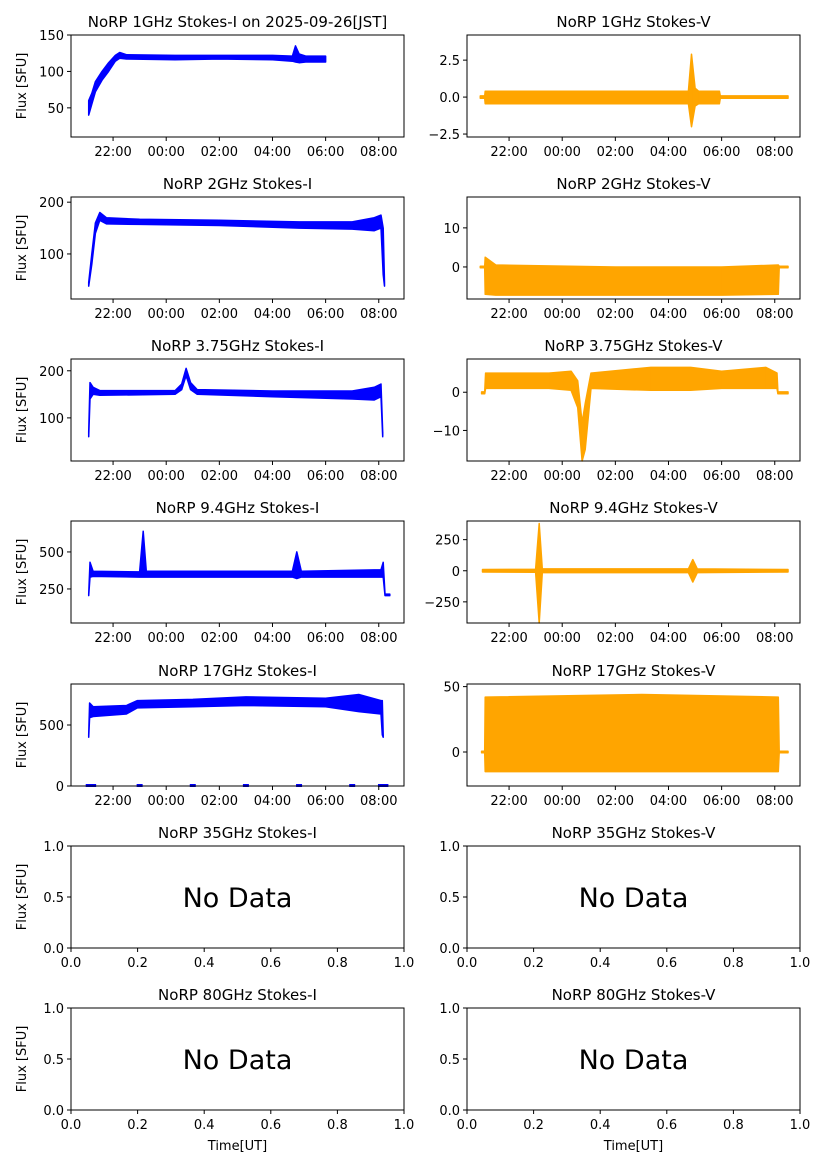 The width and height of the screenshot is (827, 1169). What do you see at coordinates (325, 638) in the screenshot?
I see `x-tick-label: 06:00` at bounding box center [325, 638].